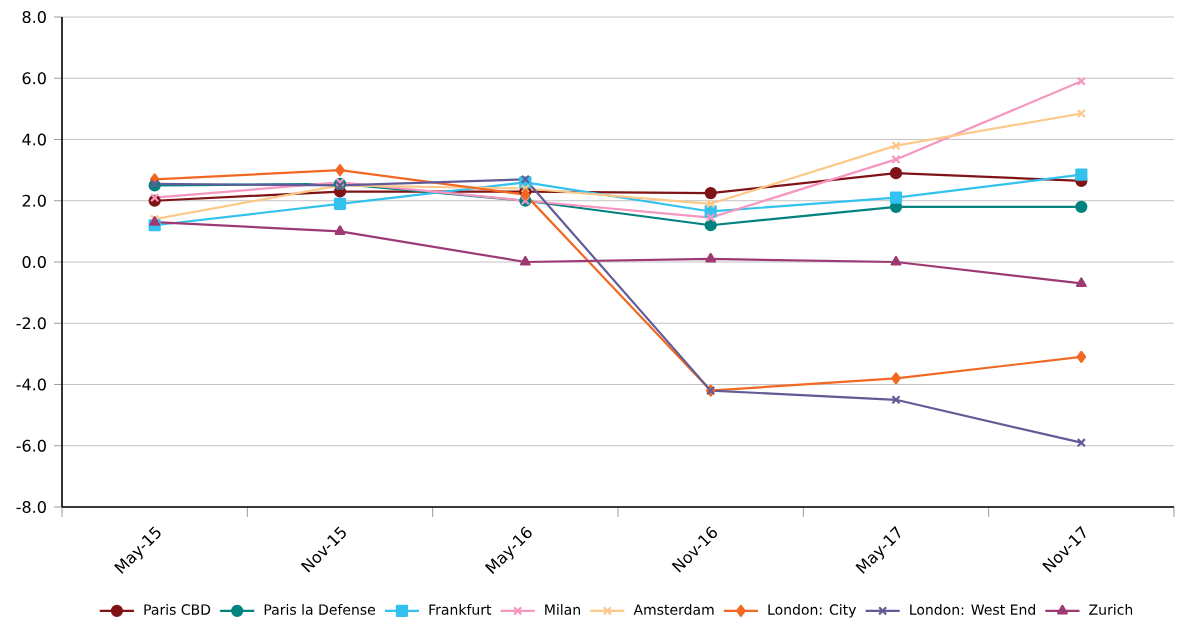 Image resolution: width=1180 pixels, height=625 pixels. I want to click on y-tick-label: 6.0, so click(34, 78).